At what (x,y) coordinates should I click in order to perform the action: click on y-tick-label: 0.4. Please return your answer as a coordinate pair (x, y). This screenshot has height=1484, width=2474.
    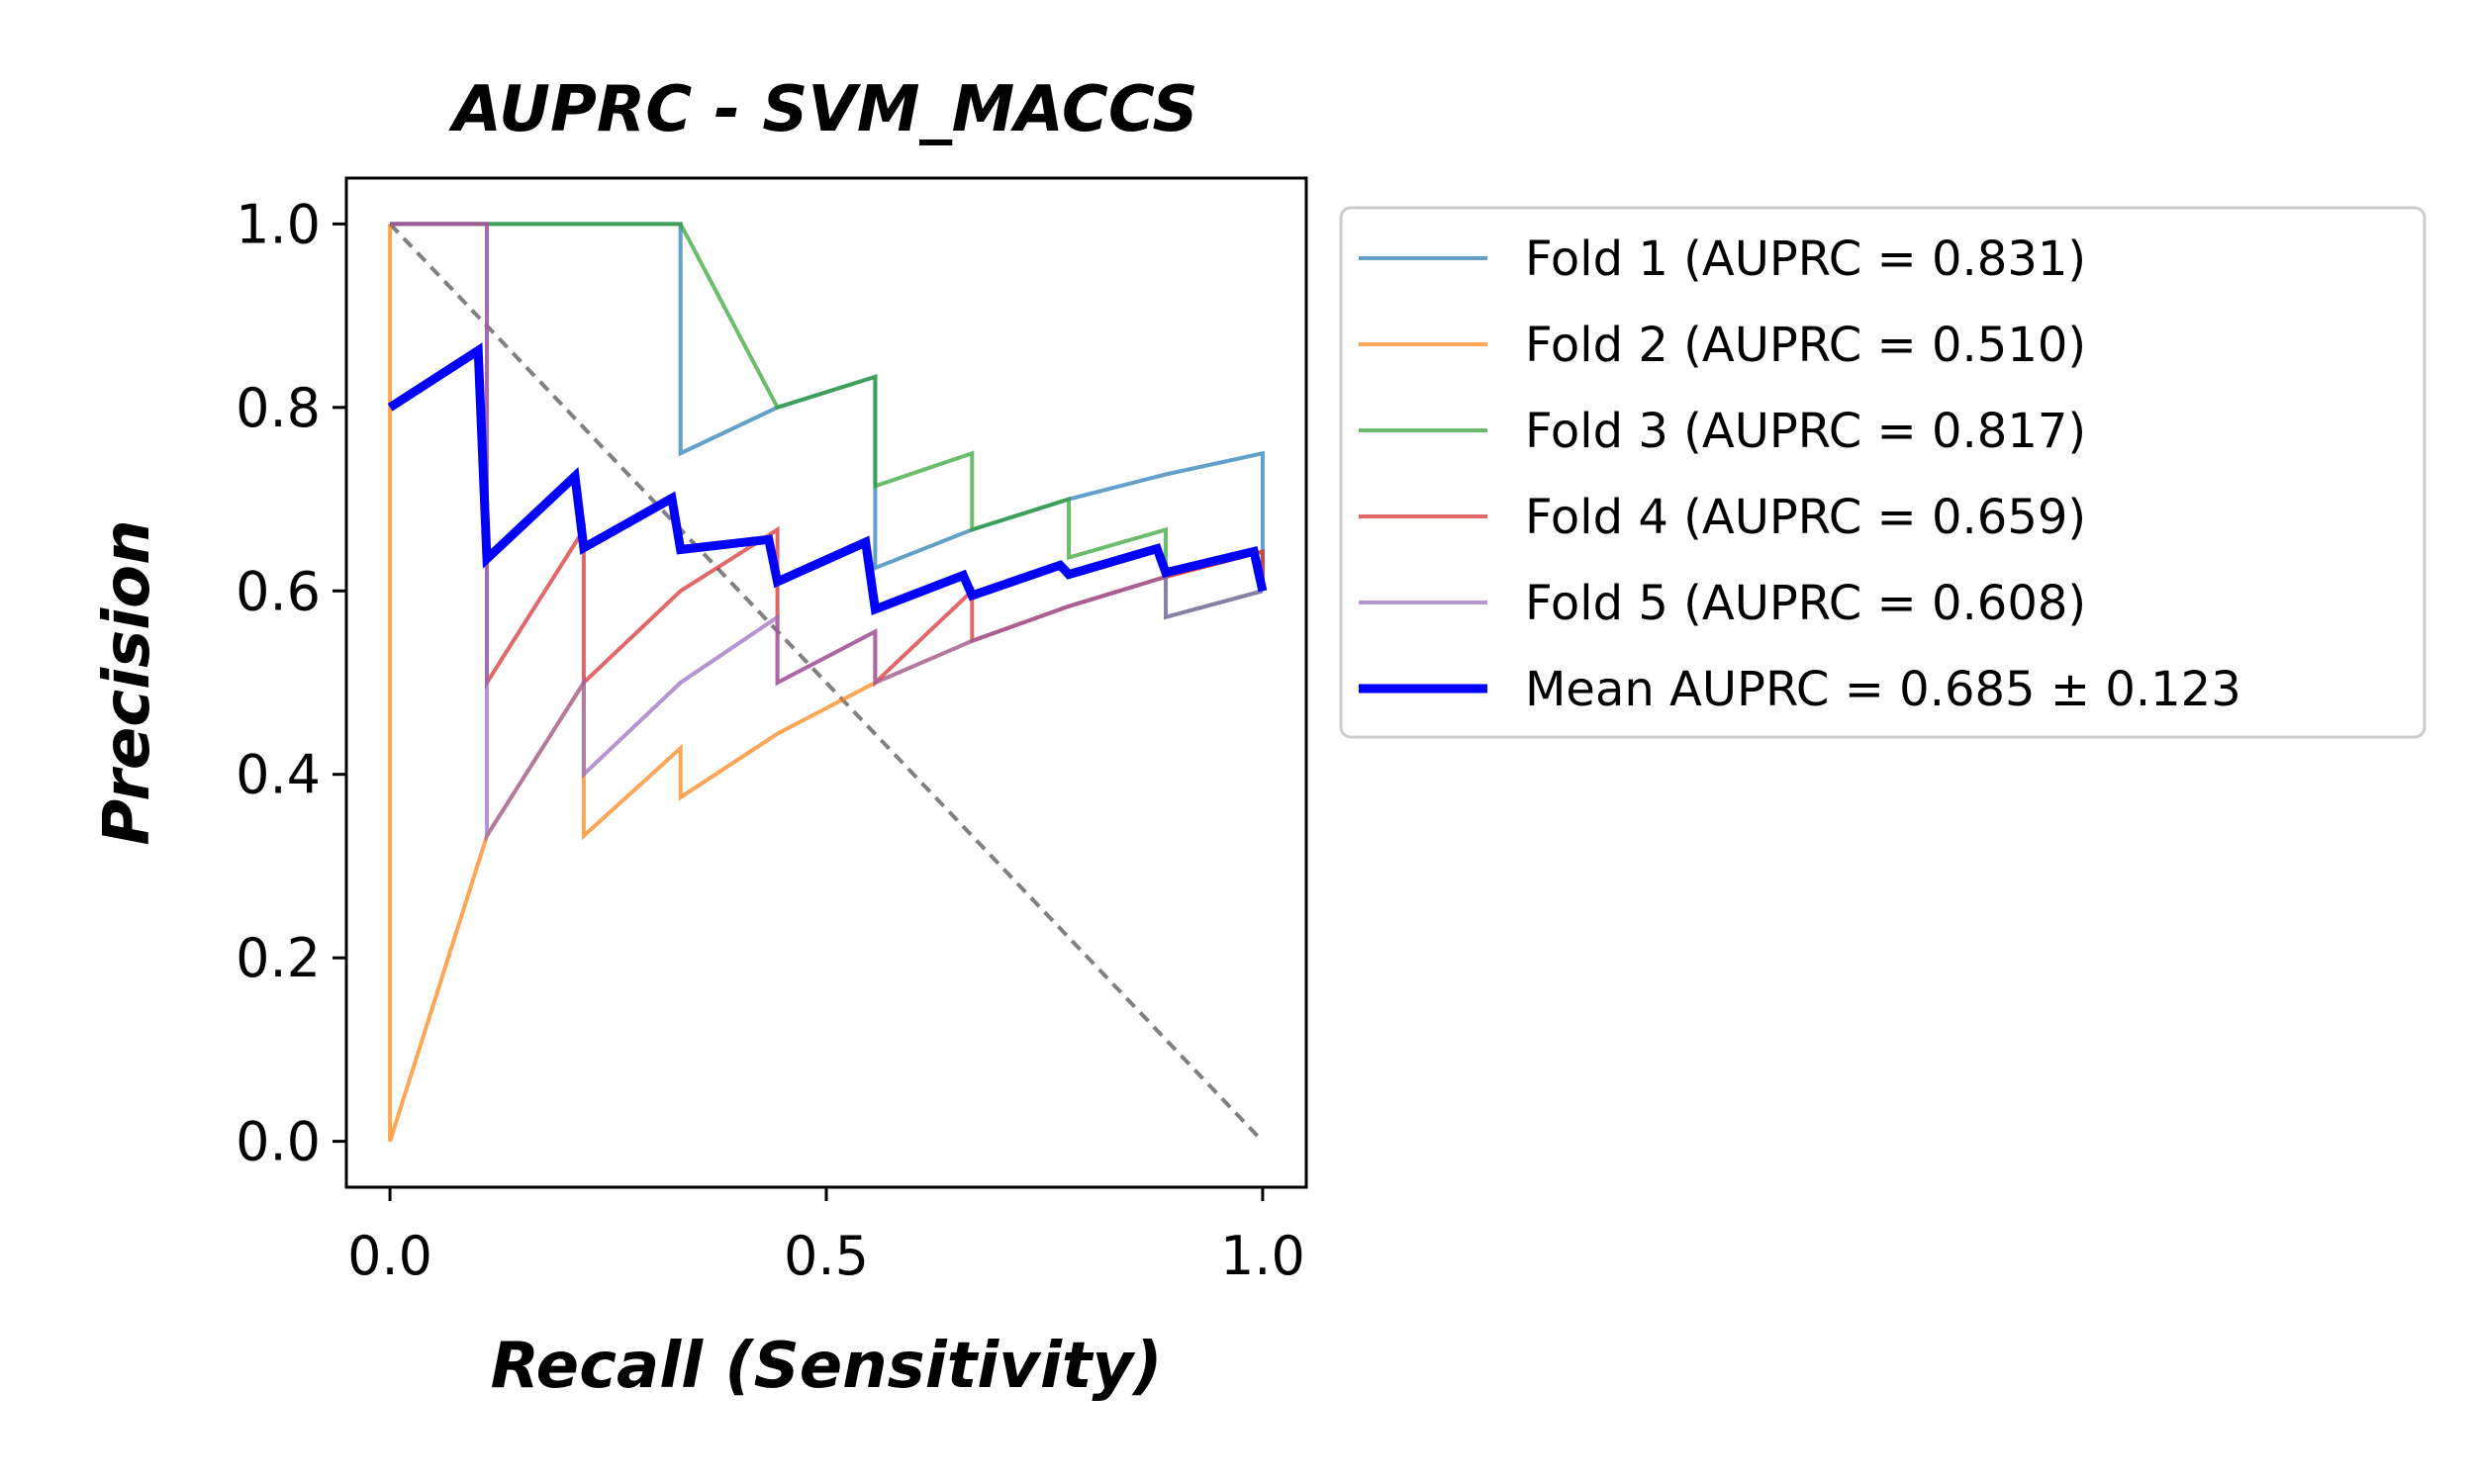
    Looking at the image, I should click on (279, 775).